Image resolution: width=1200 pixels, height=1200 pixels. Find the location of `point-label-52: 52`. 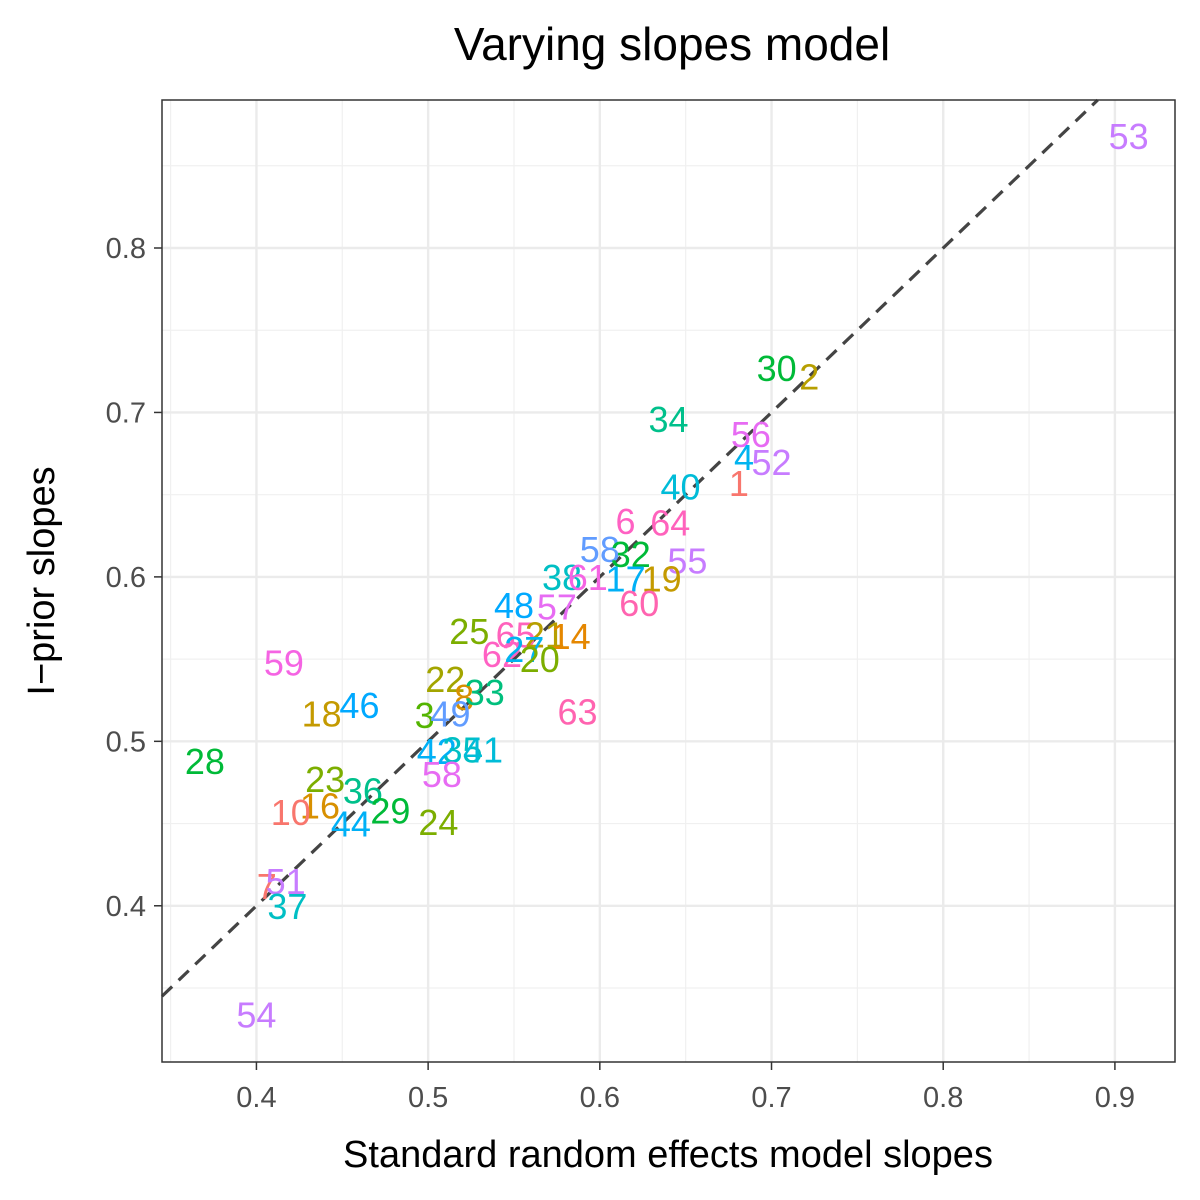

point-label-52: 52 is located at coordinates (771, 462).